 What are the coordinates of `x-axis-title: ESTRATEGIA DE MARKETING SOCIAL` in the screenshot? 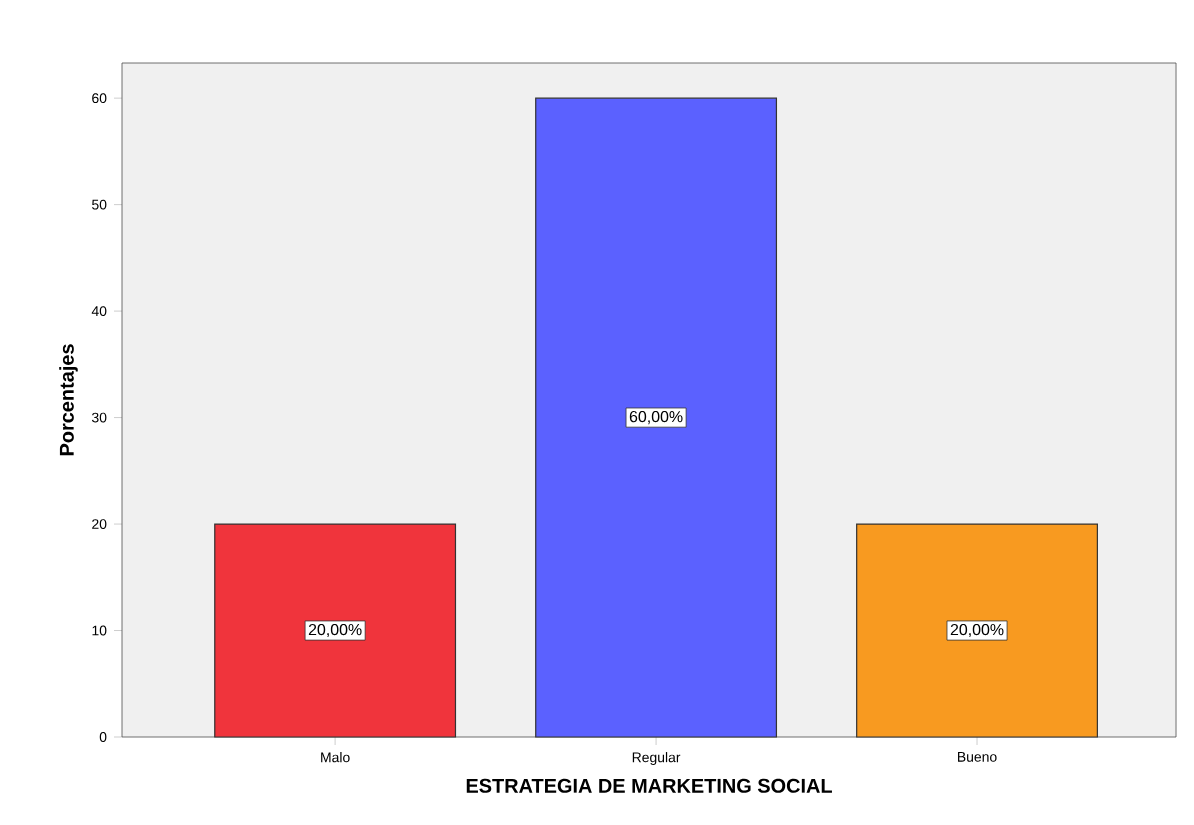 It's located at (649, 785).